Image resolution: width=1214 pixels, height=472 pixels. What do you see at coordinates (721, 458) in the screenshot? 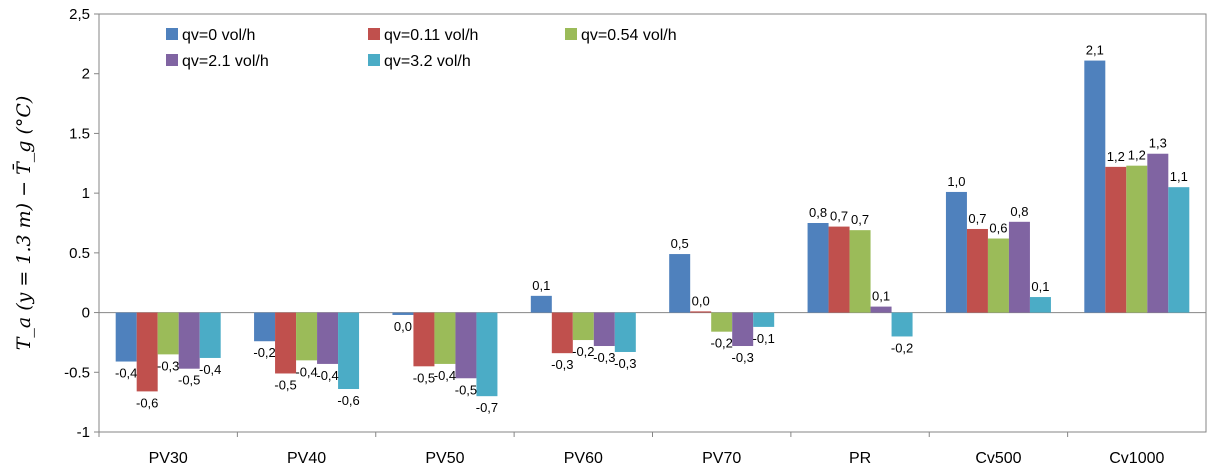
I see `x-category-label: PV70` at bounding box center [721, 458].